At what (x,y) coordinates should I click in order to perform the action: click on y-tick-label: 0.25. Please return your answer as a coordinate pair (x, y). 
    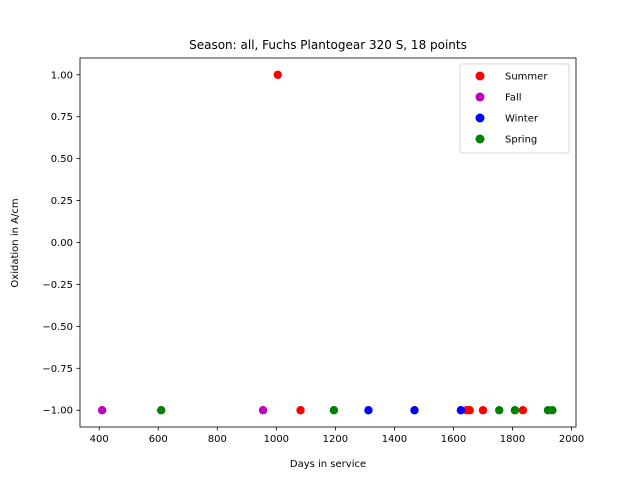
    Looking at the image, I should click on (62, 201).